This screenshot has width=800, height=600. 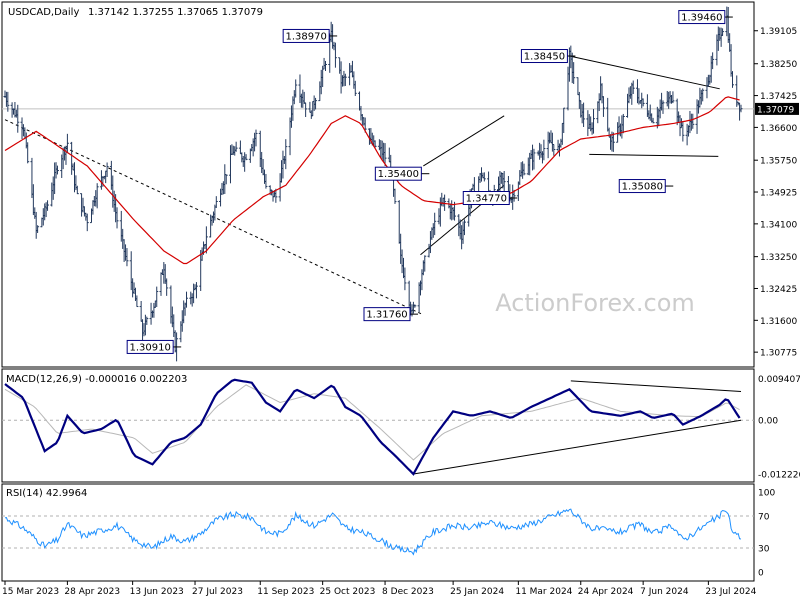 What do you see at coordinates (779, 380) in the screenshot?
I see `macd-tick-label: 0.009407` at bounding box center [779, 380].